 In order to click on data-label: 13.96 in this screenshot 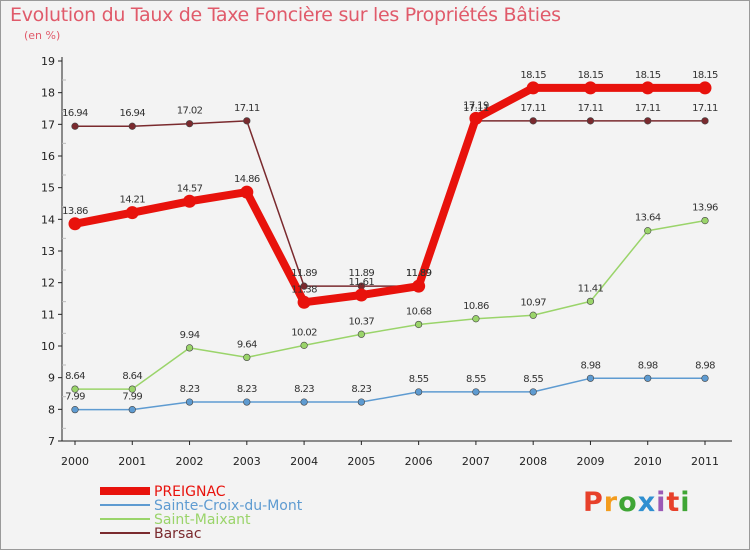, I will do `click(705, 208)`.